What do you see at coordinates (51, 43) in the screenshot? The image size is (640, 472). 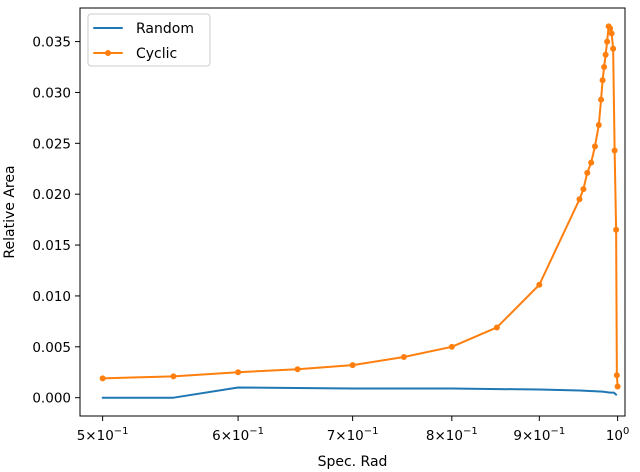 I see `y-tick-label: 0.035` at bounding box center [51, 43].